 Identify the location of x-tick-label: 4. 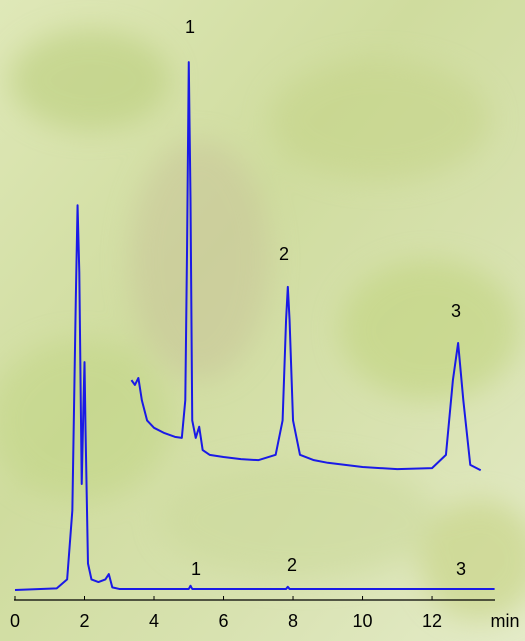
(154, 621).